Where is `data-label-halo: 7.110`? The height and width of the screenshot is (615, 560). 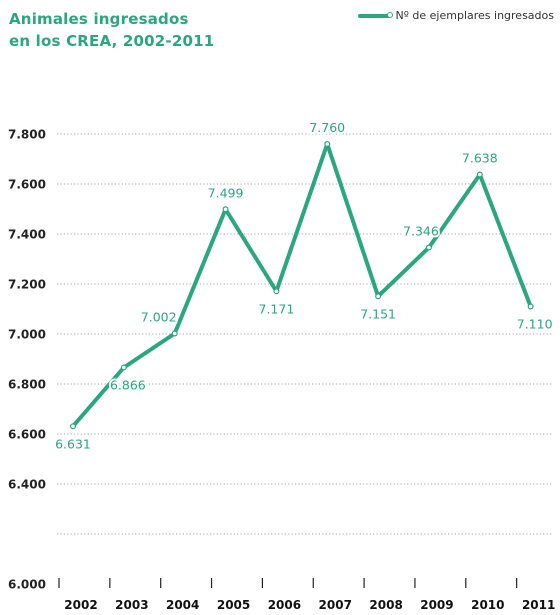 data-label-halo: 7.110 is located at coordinates (535, 324).